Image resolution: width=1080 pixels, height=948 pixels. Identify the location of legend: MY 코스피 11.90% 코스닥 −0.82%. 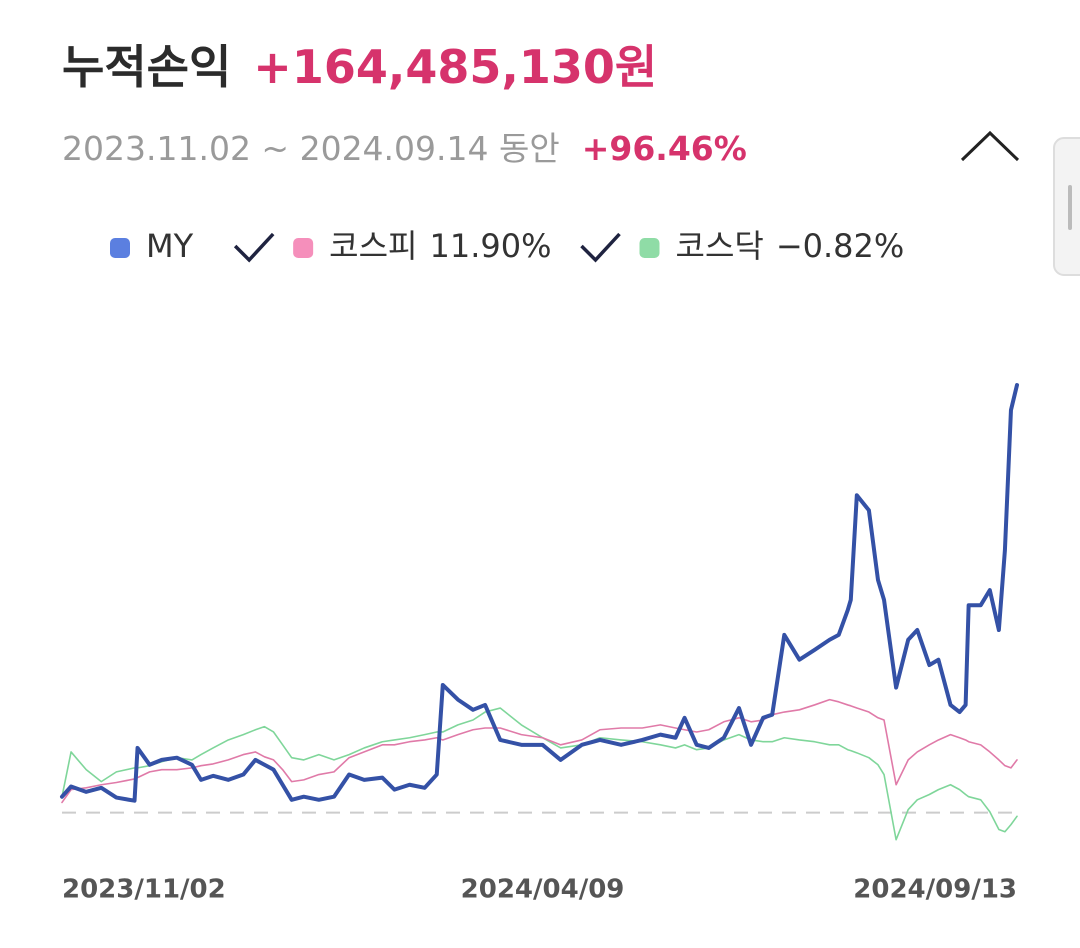
(507, 246).